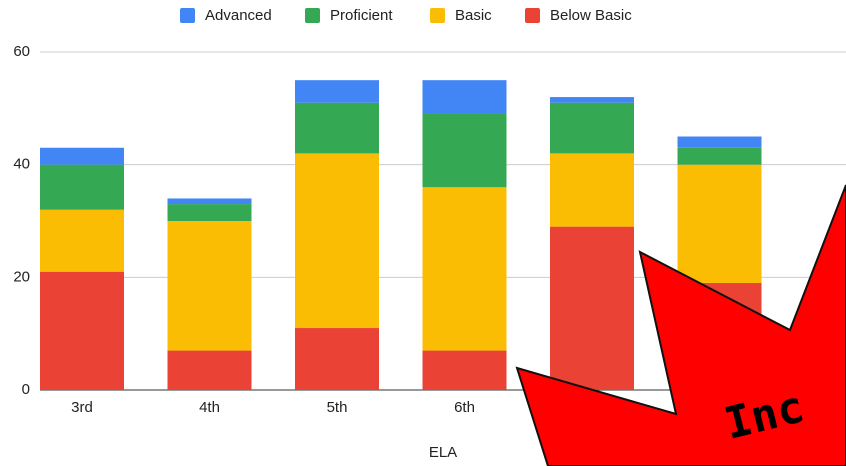 The height and width of the screenshot is (466, 846). What do you see at coordinates (337, 407) in the screenshot?
I see `x-tick-label: 5th` at bounding box center [337, 407].